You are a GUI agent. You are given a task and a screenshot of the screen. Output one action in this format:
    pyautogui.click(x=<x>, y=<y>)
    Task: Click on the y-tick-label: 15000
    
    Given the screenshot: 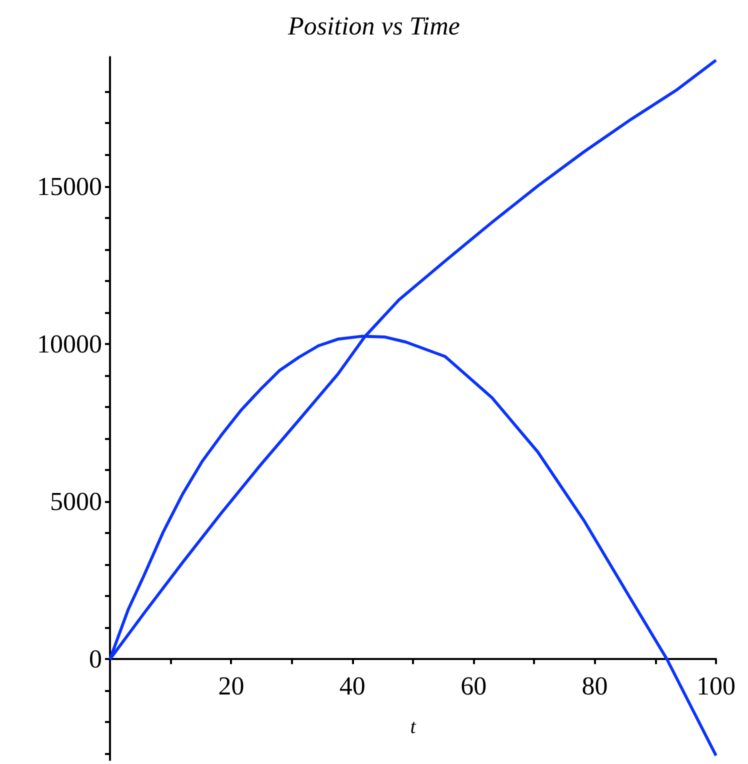 What is the action you would take?
    pyautogui.click(x=69, y=186)
    